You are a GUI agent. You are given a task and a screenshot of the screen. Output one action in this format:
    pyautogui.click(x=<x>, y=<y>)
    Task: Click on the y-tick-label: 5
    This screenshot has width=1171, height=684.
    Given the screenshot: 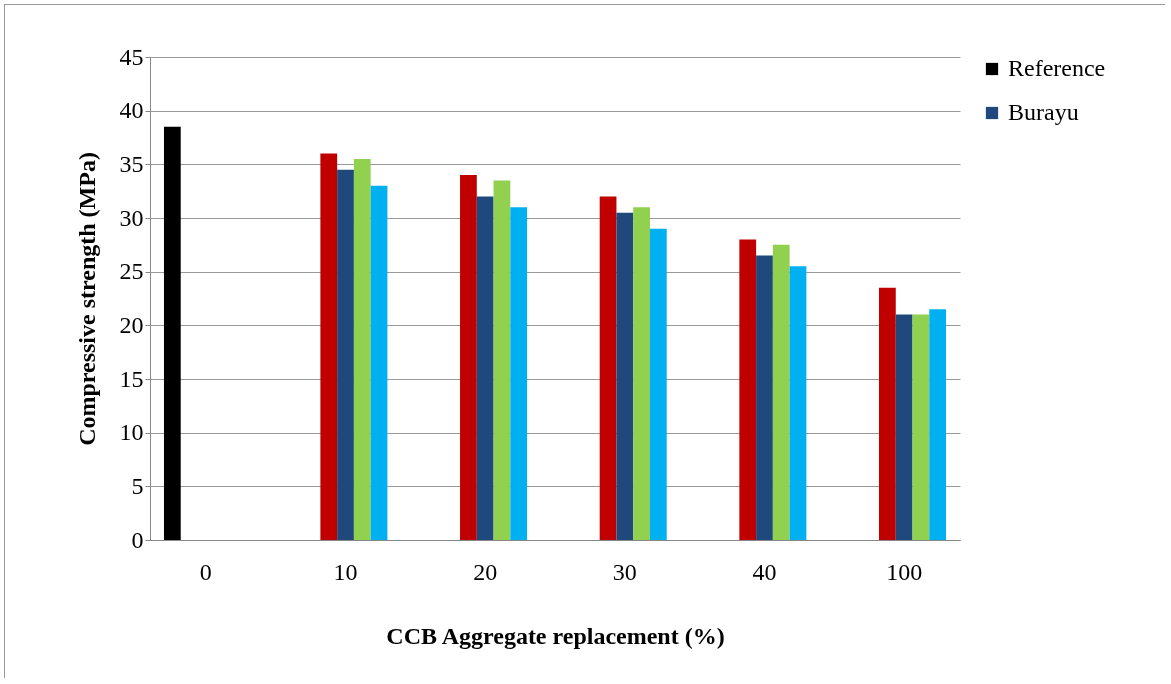 What is the action you would take?
    pyautogui.click(x=137, y=485)
    